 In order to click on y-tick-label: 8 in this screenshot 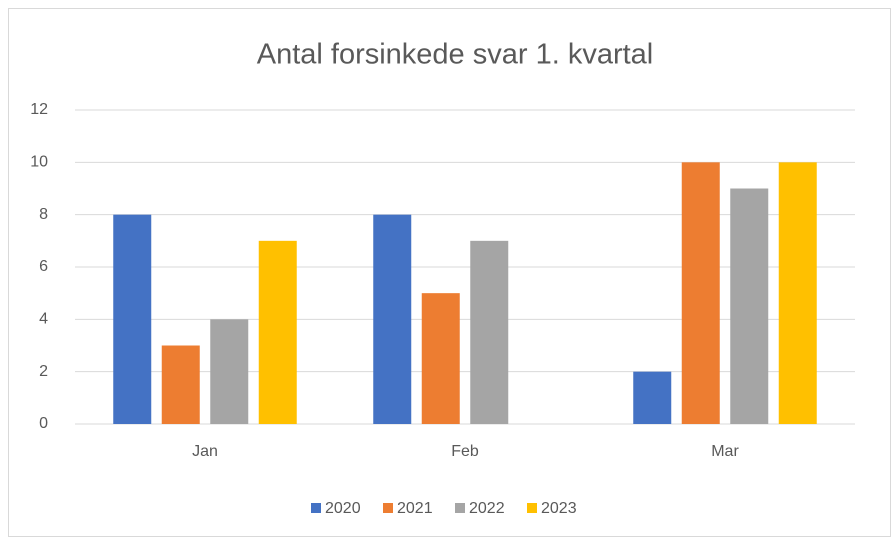, I will do `click(43, 214)`.